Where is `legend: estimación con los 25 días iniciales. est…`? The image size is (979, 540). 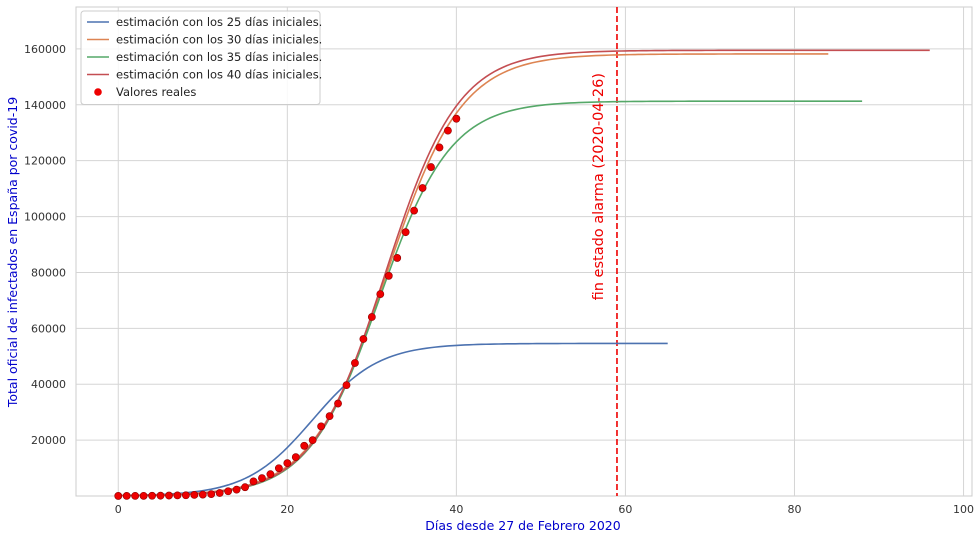
legend: estimación con los 25 días iniciales. est… is located at coordinates (201, 57).